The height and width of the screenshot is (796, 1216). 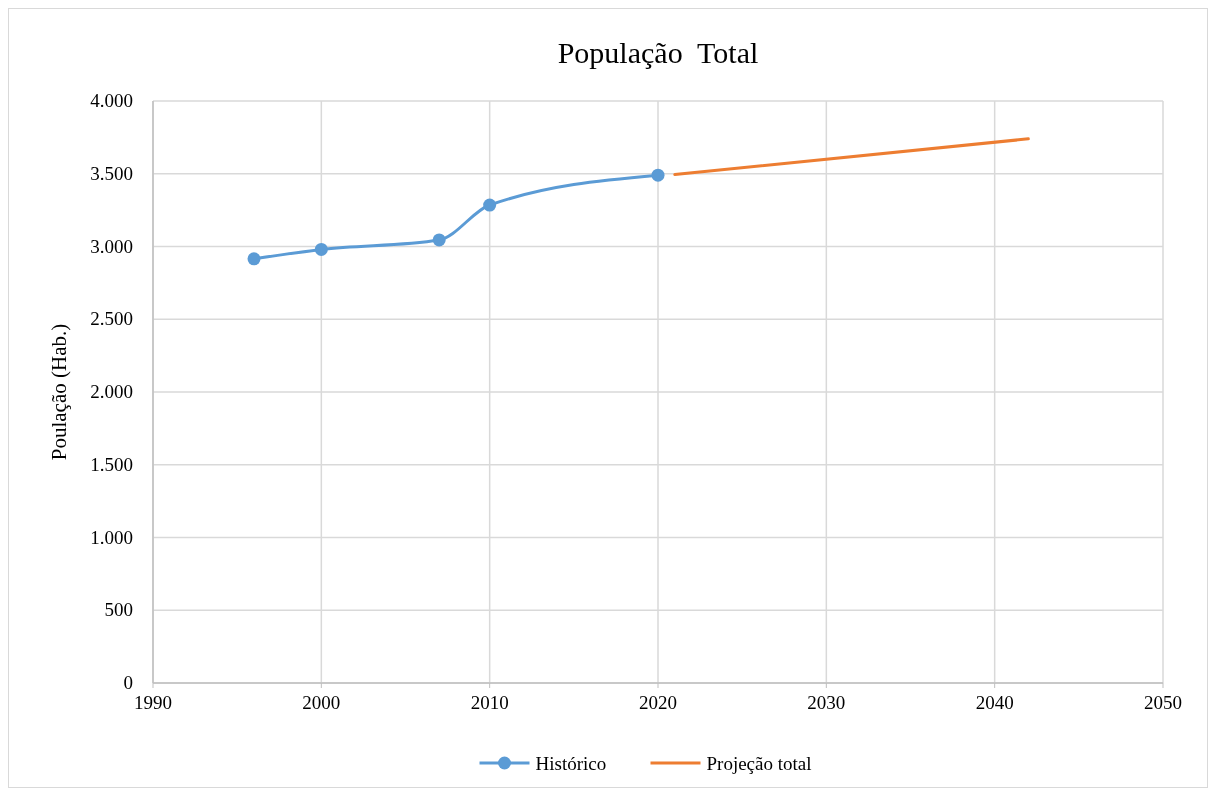 What do you see at coordinates (994, 702) in the screenshot?
I see `x-tick-label: 2040` at bounding box center [994, 702].